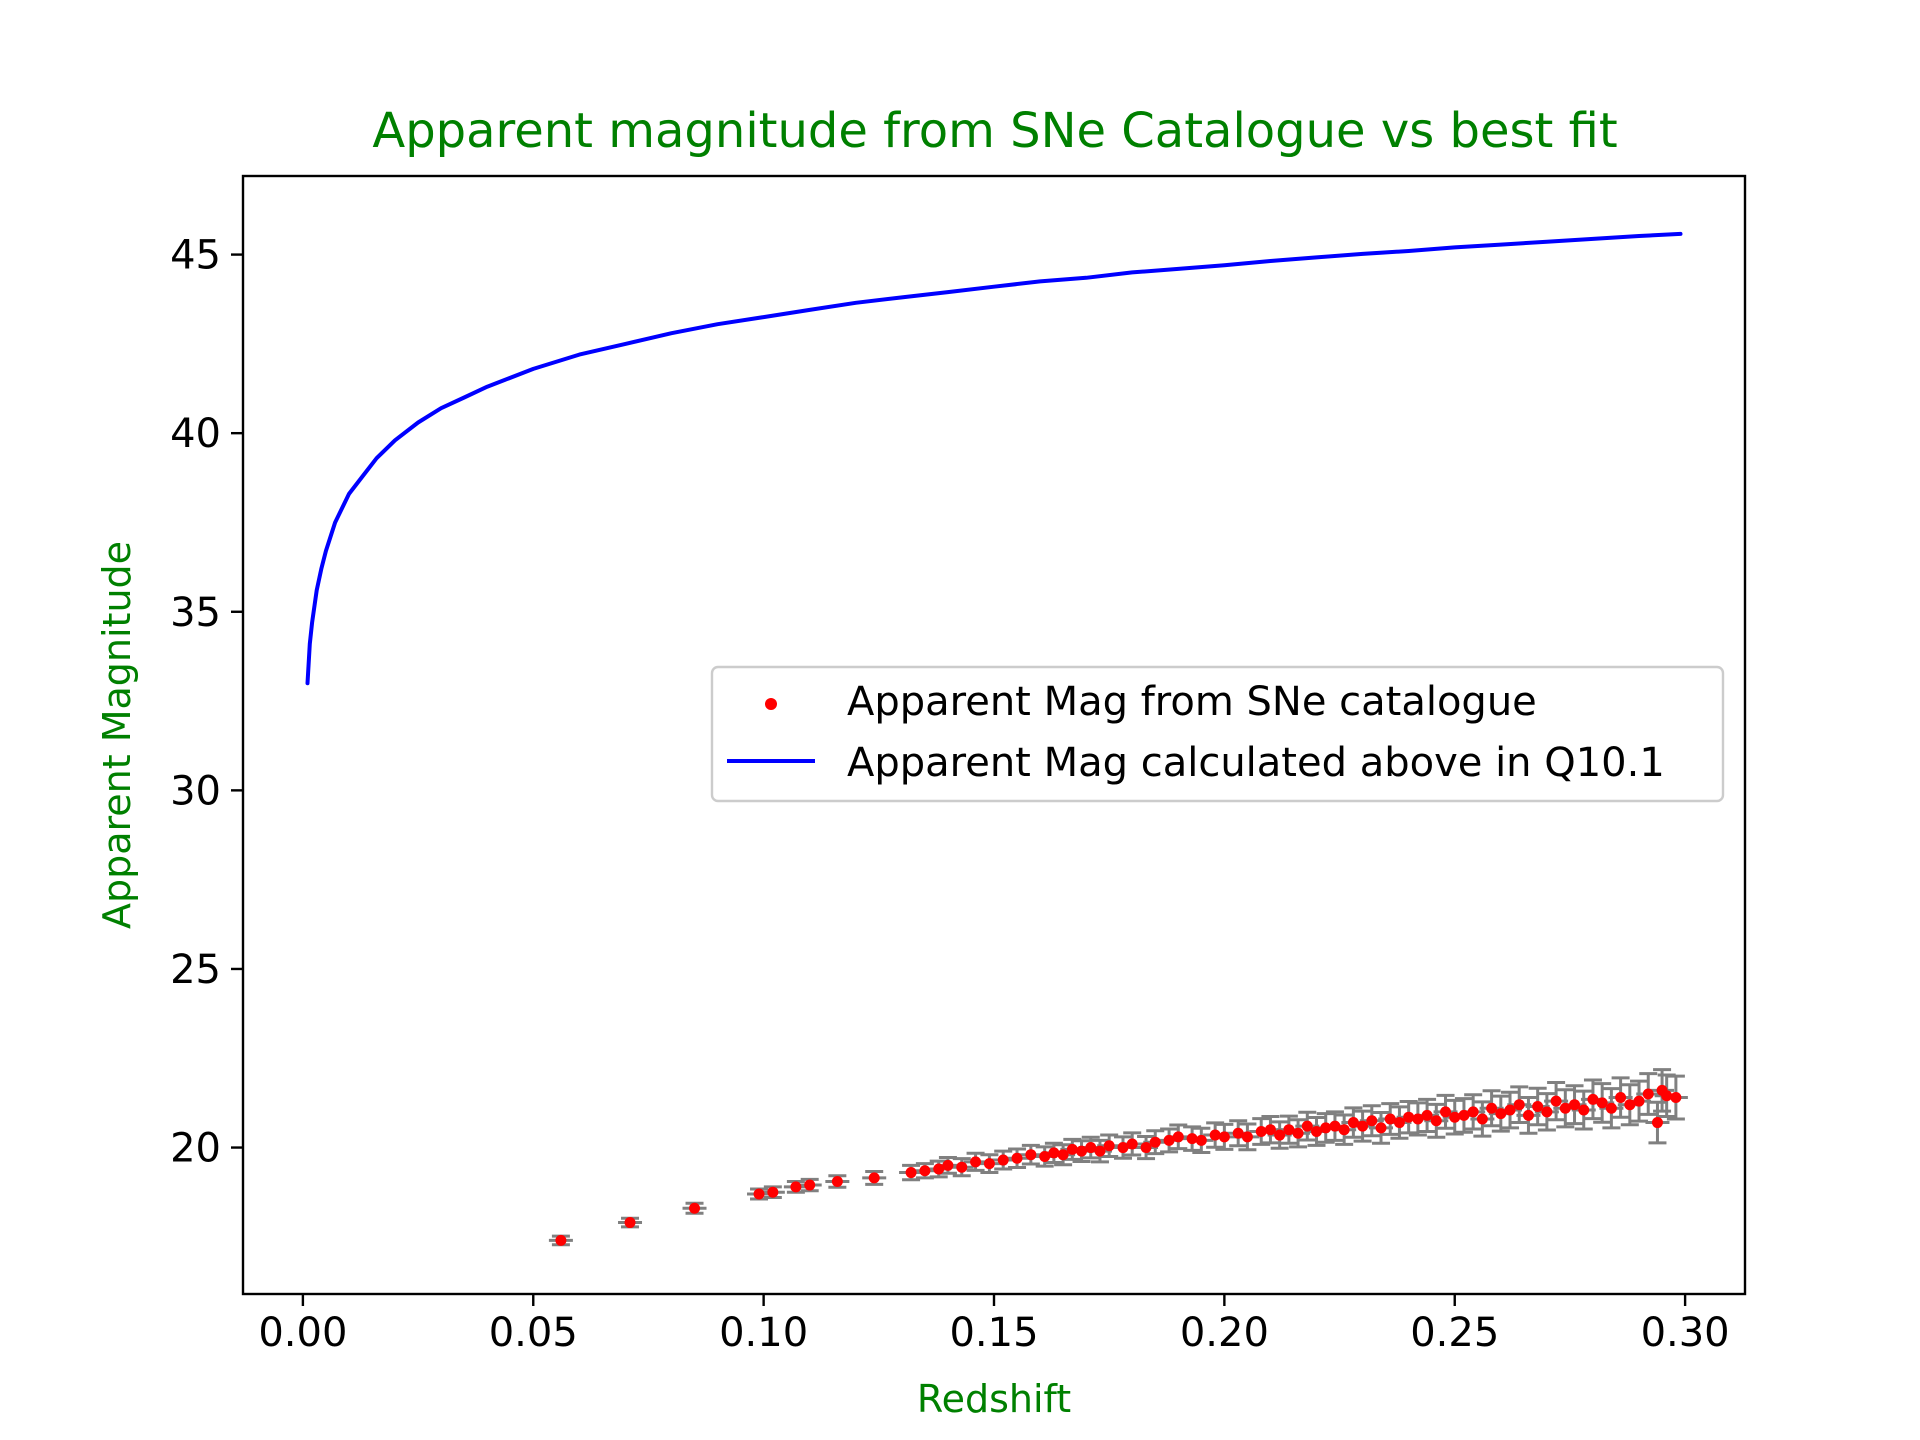  What do you see at coordinates (533, 1333) in the screenshot?
I see `x-tick-label: 0.05` at bounding box center [533, 1333].